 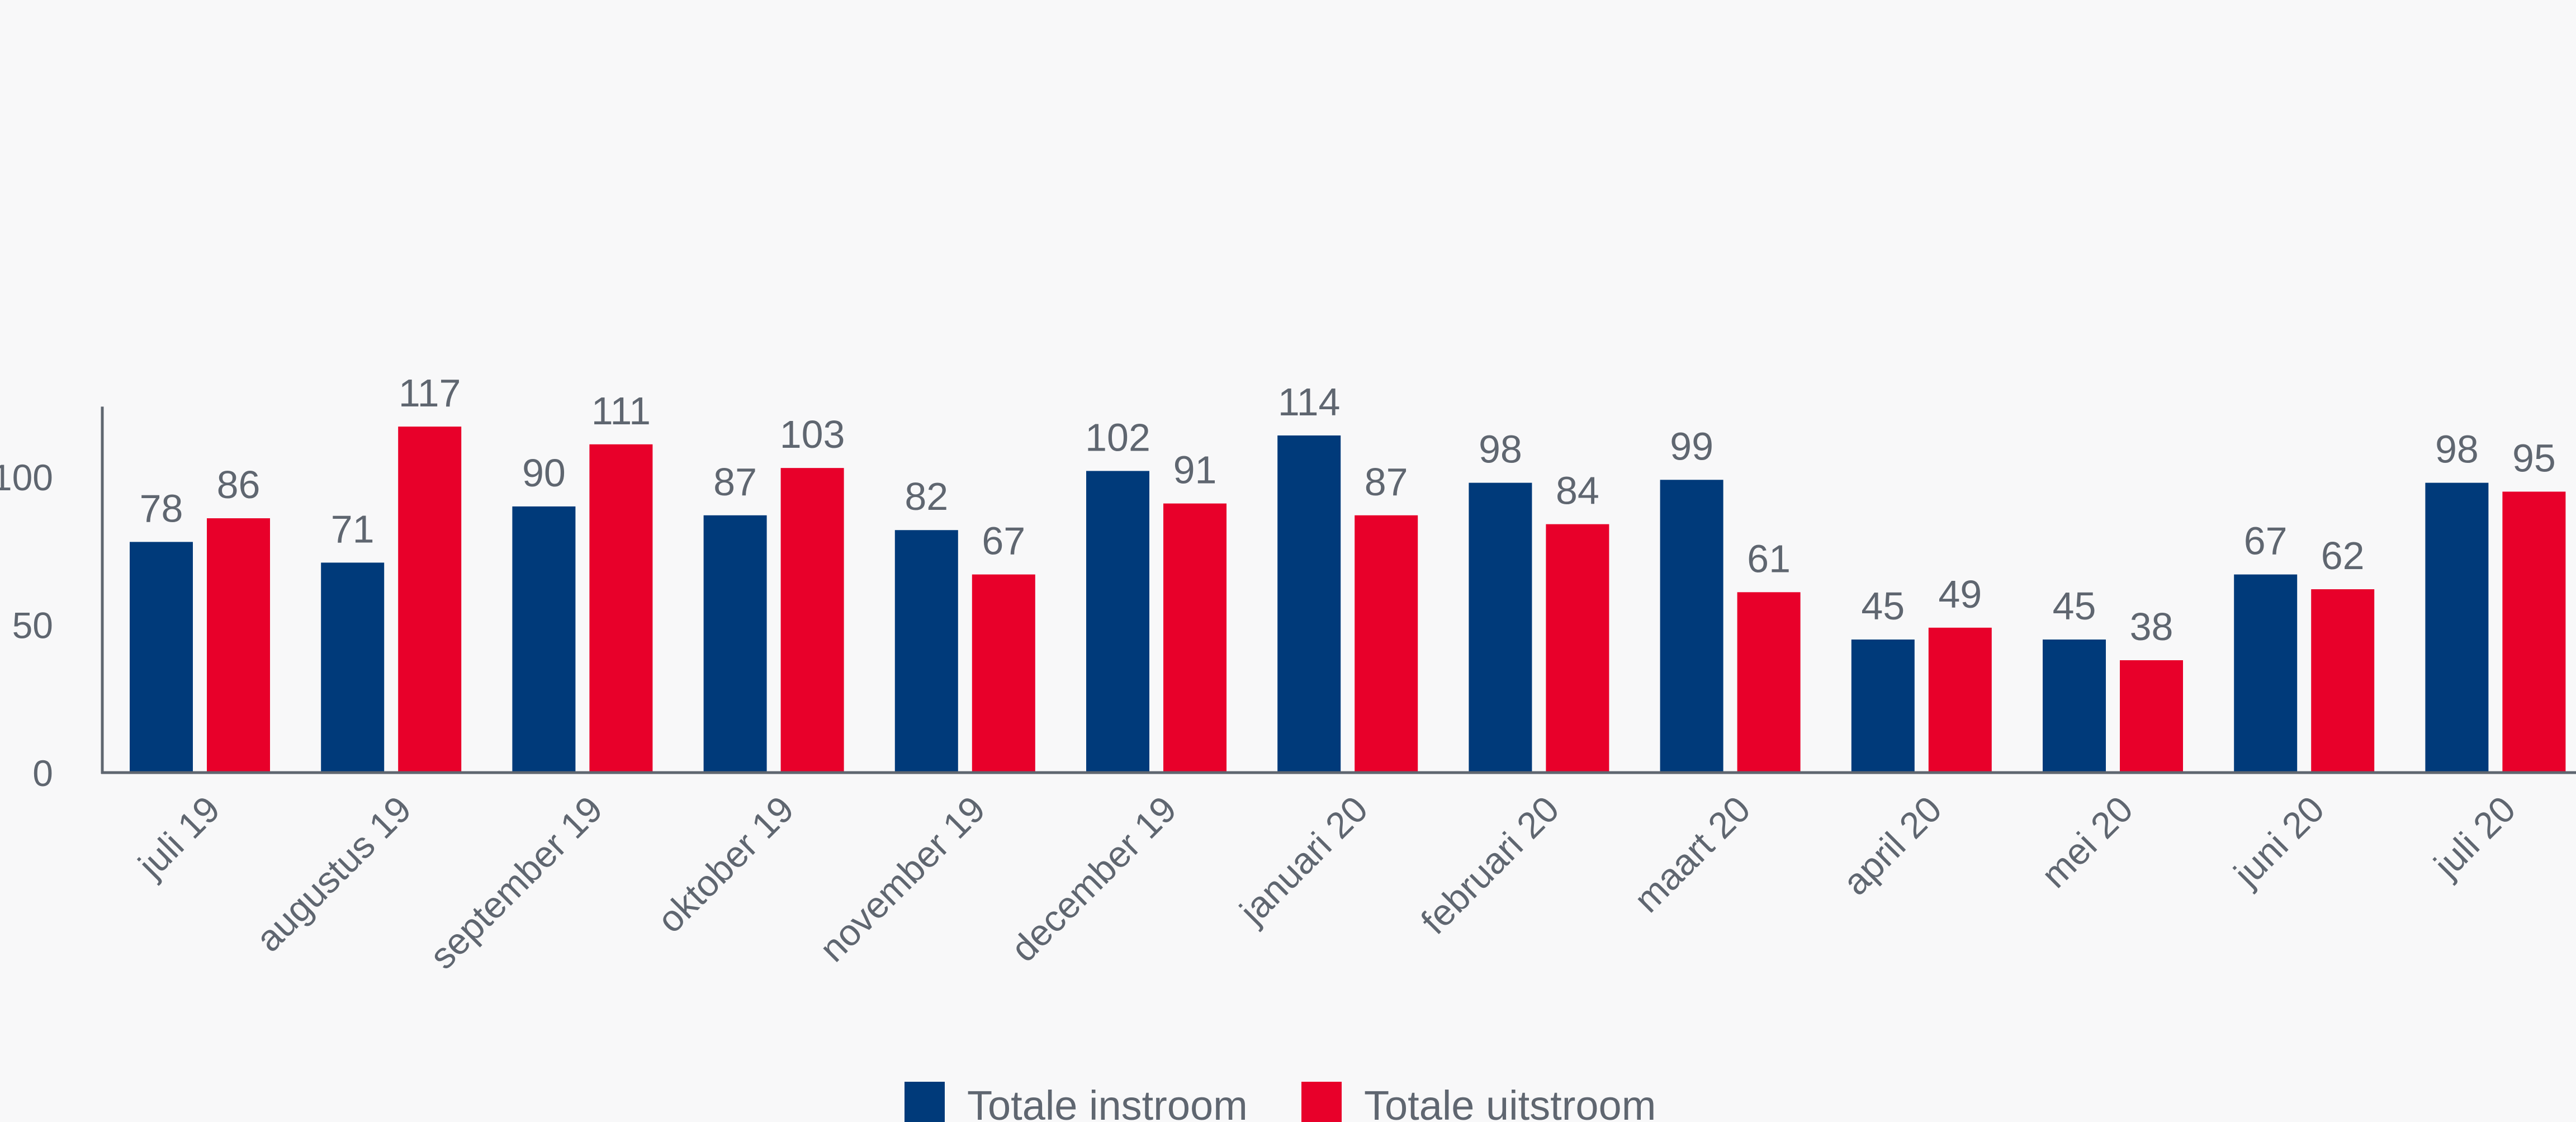 What do you see at coordinates (1281, 1102) in the screenshot?
I see `legend: Totale instroom Totale uitstroom` at bounding box center [1281, 1102].